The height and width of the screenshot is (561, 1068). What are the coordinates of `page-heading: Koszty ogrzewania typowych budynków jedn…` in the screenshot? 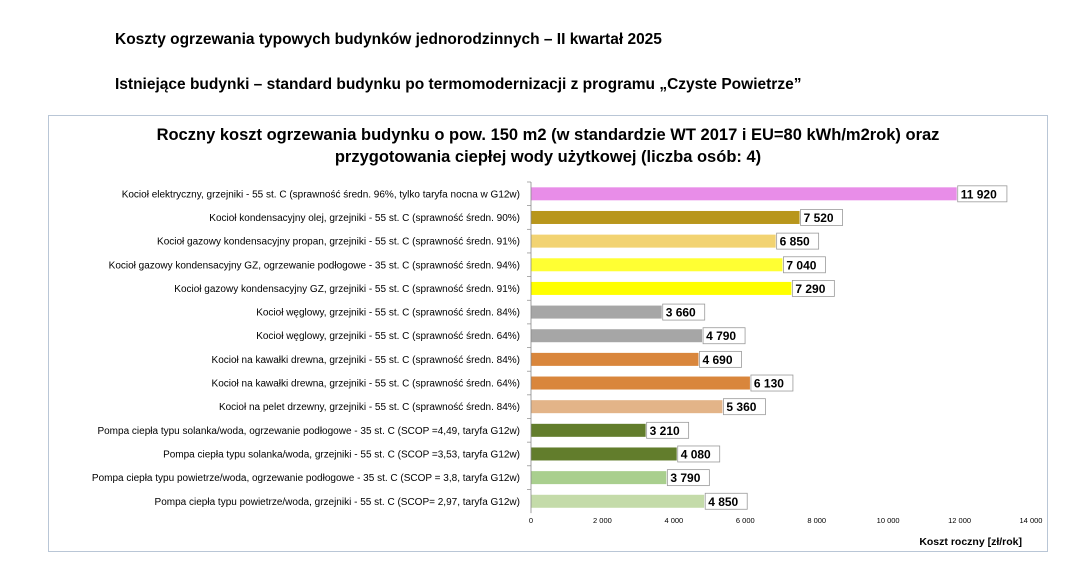 It's located at (388, 39).